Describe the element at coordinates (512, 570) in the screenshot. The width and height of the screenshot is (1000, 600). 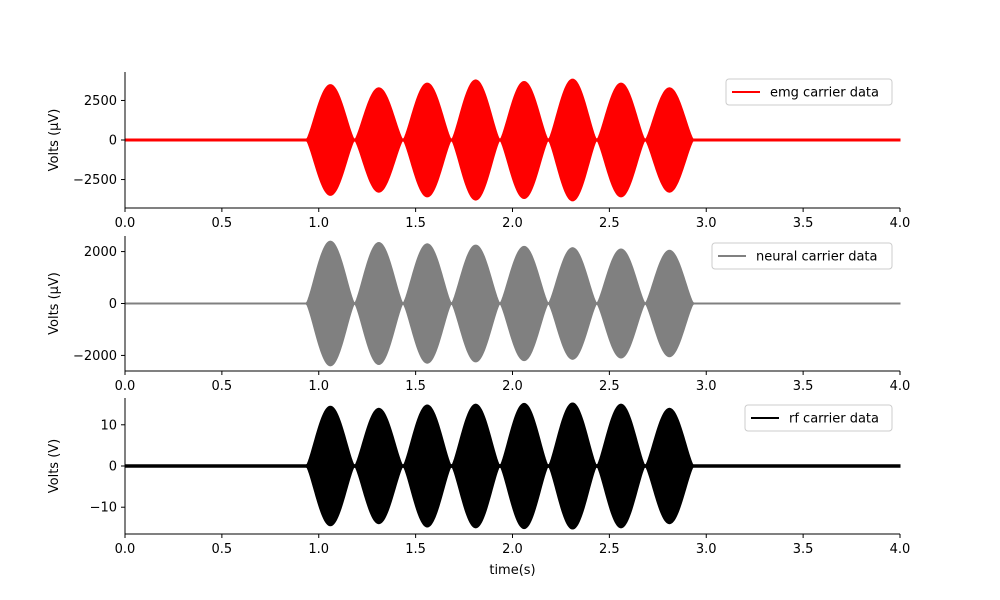
I see `x-axis-label: time(s)` at that location.